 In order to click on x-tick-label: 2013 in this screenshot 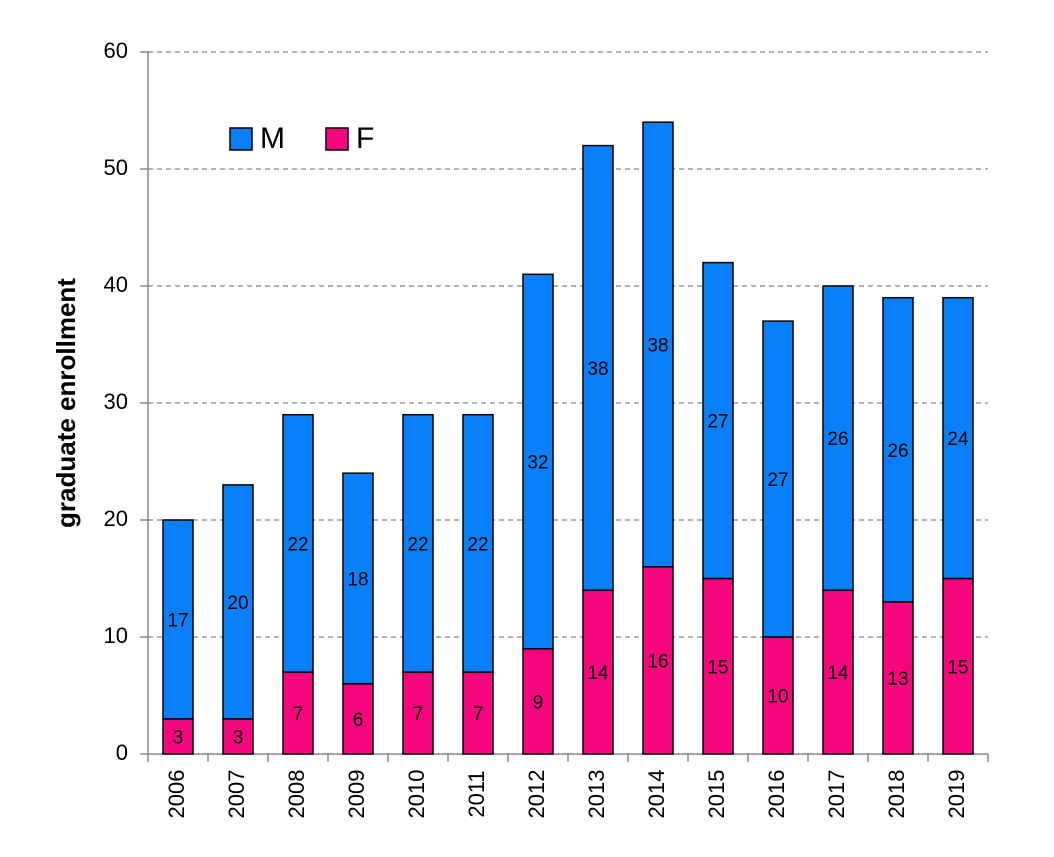, I will do `click(596, 794)`.